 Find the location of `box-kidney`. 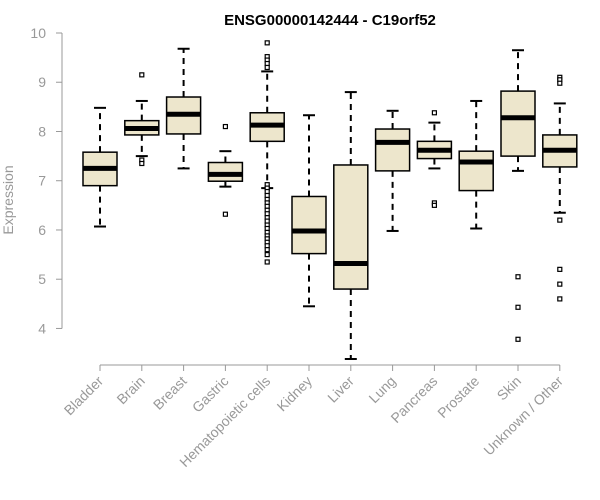

box-kidney is located at coordinates (309, 211).